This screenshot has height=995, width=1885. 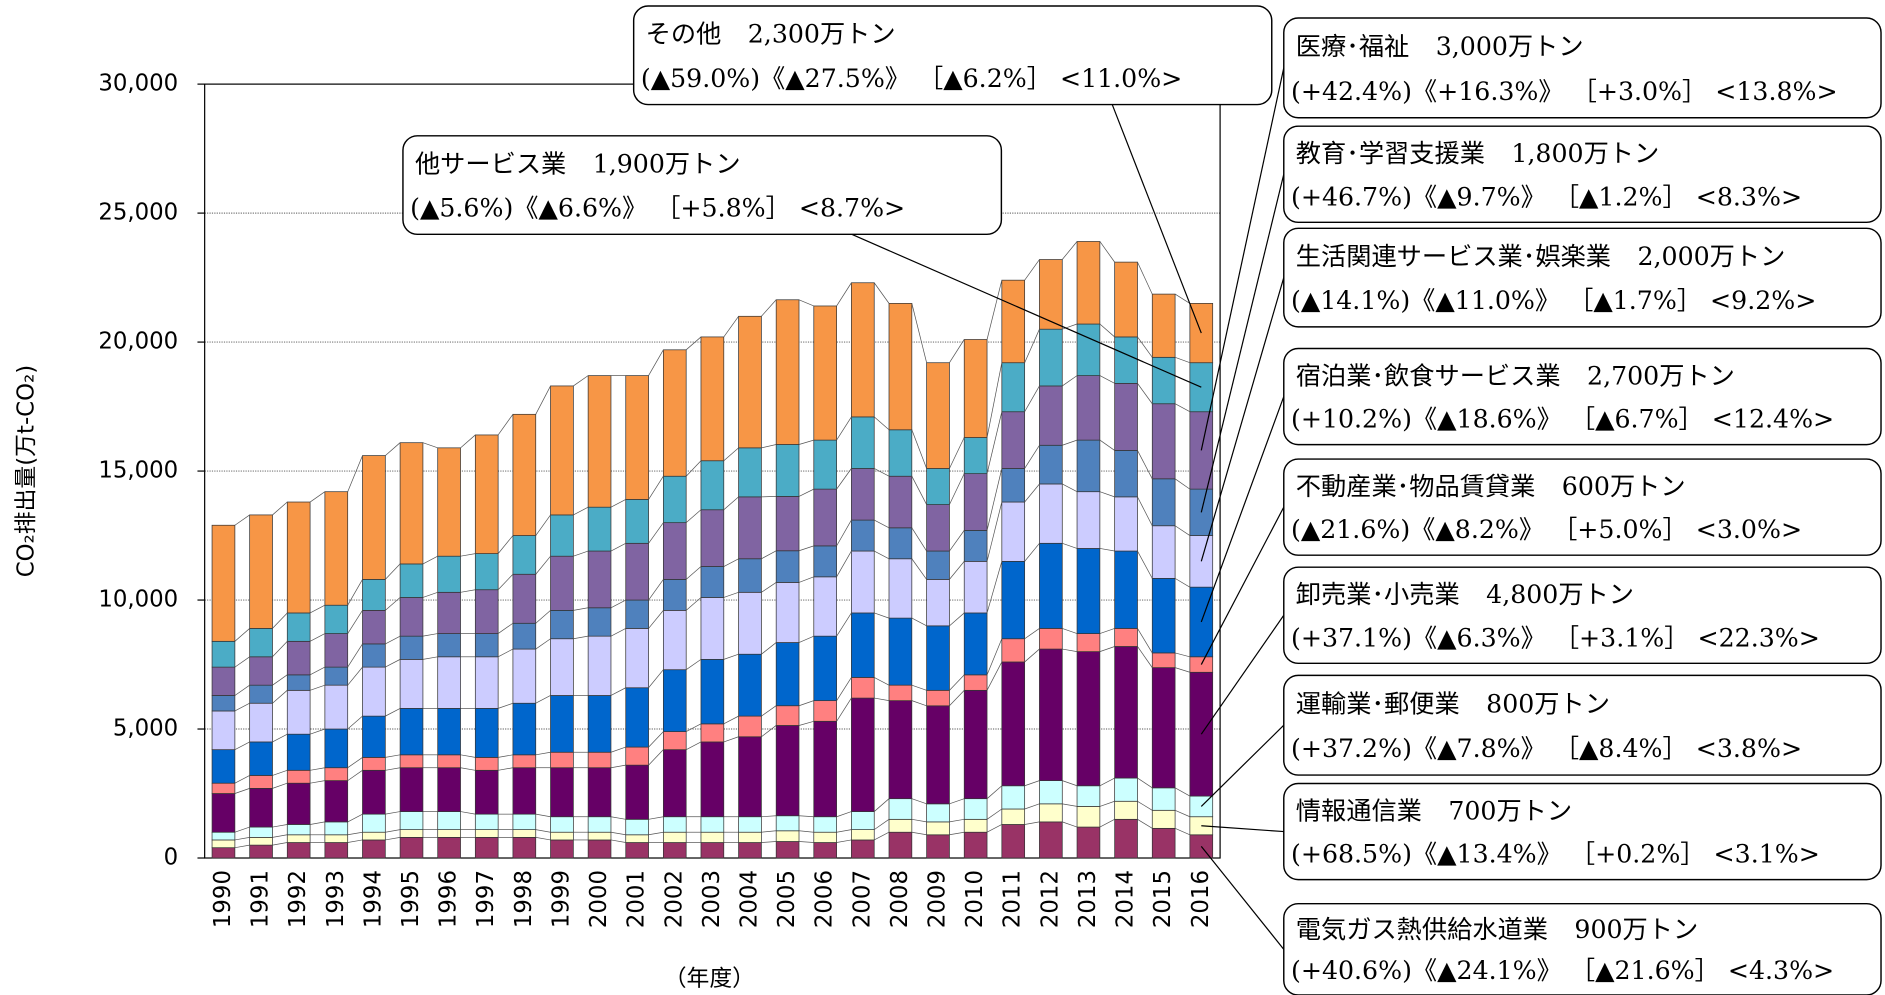 What do you see at coordinates (911, 78) in the screenshot?
I see `callout-detail: (▲59.0%)《▲27.5%》 ［▲6.2%］ <11.0%>` at bounding box center [911, 78].